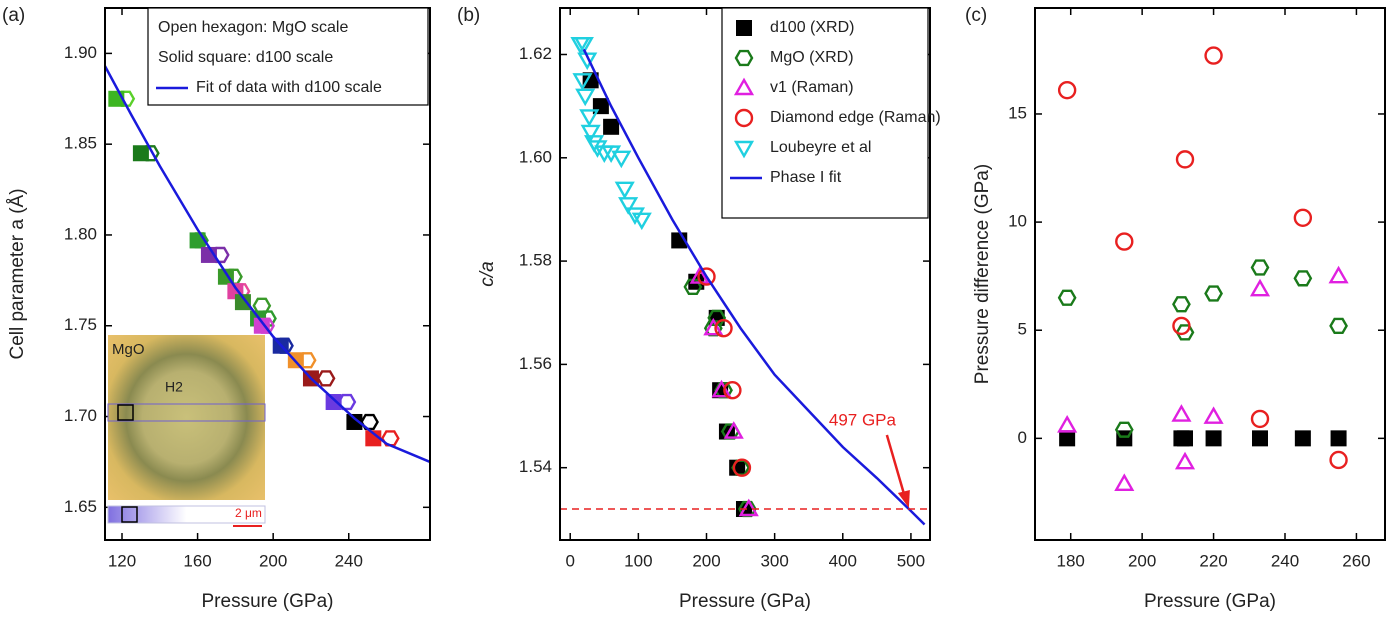 The width and height of the screenshot is (1400, 625). I want to click on y-tick-label: 0, so click(1022, 437).